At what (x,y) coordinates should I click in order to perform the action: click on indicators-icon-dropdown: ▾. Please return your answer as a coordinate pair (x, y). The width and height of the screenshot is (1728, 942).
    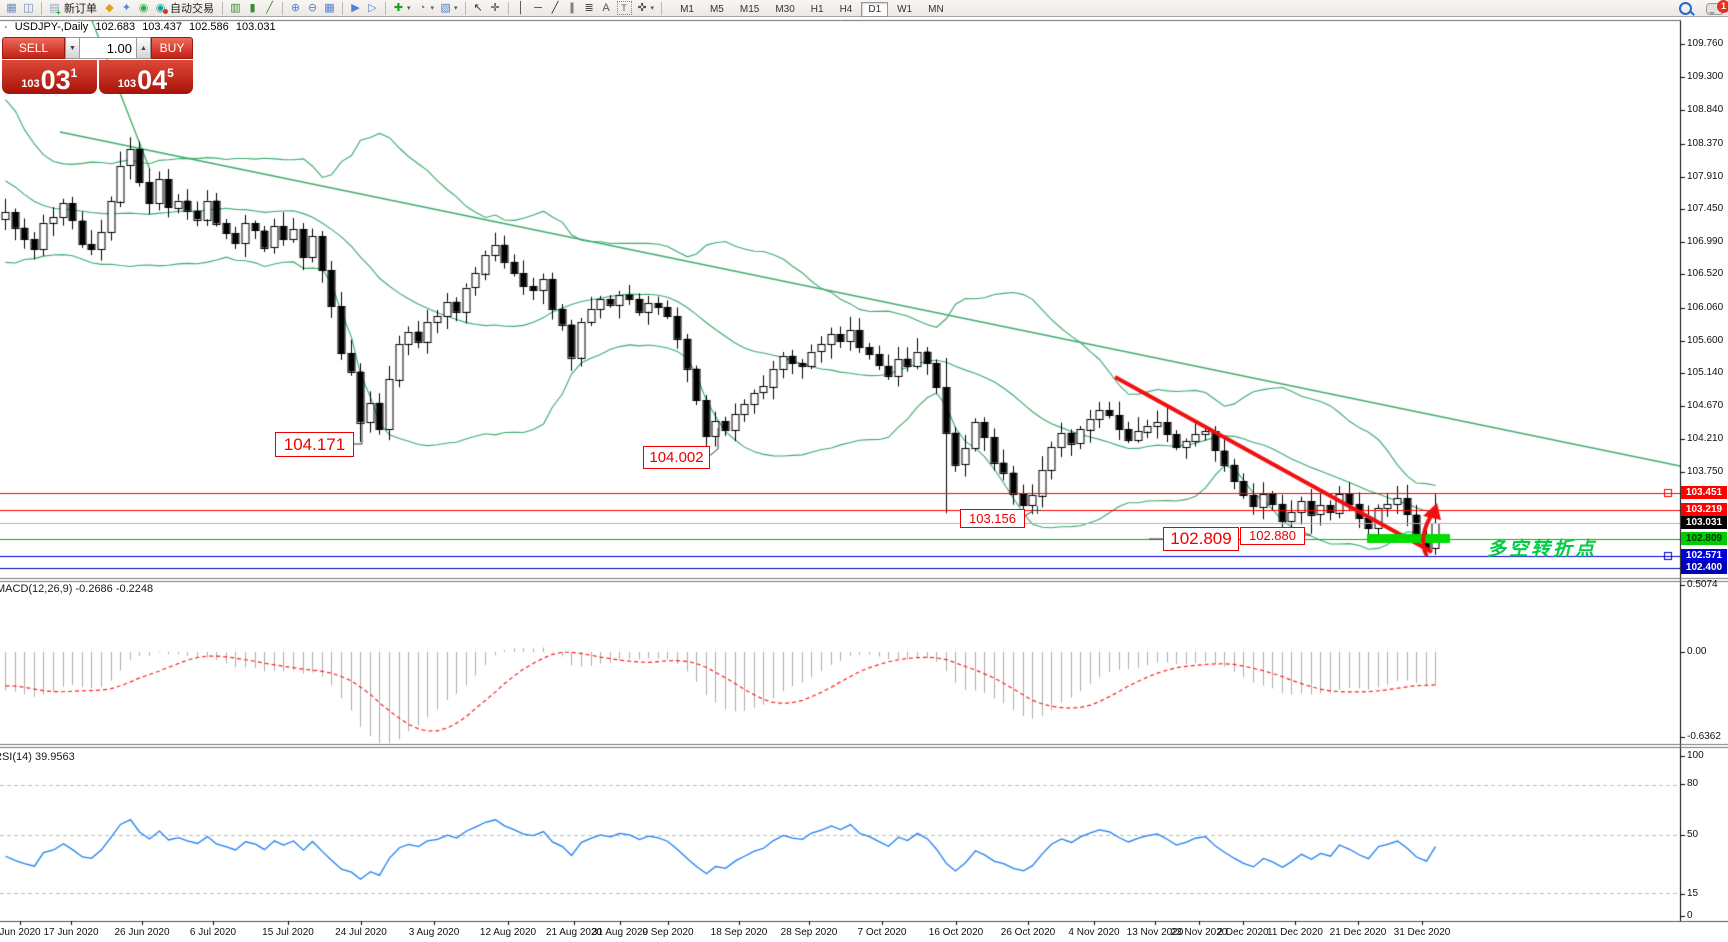
    Looking at the image, I should click on (409, 8).